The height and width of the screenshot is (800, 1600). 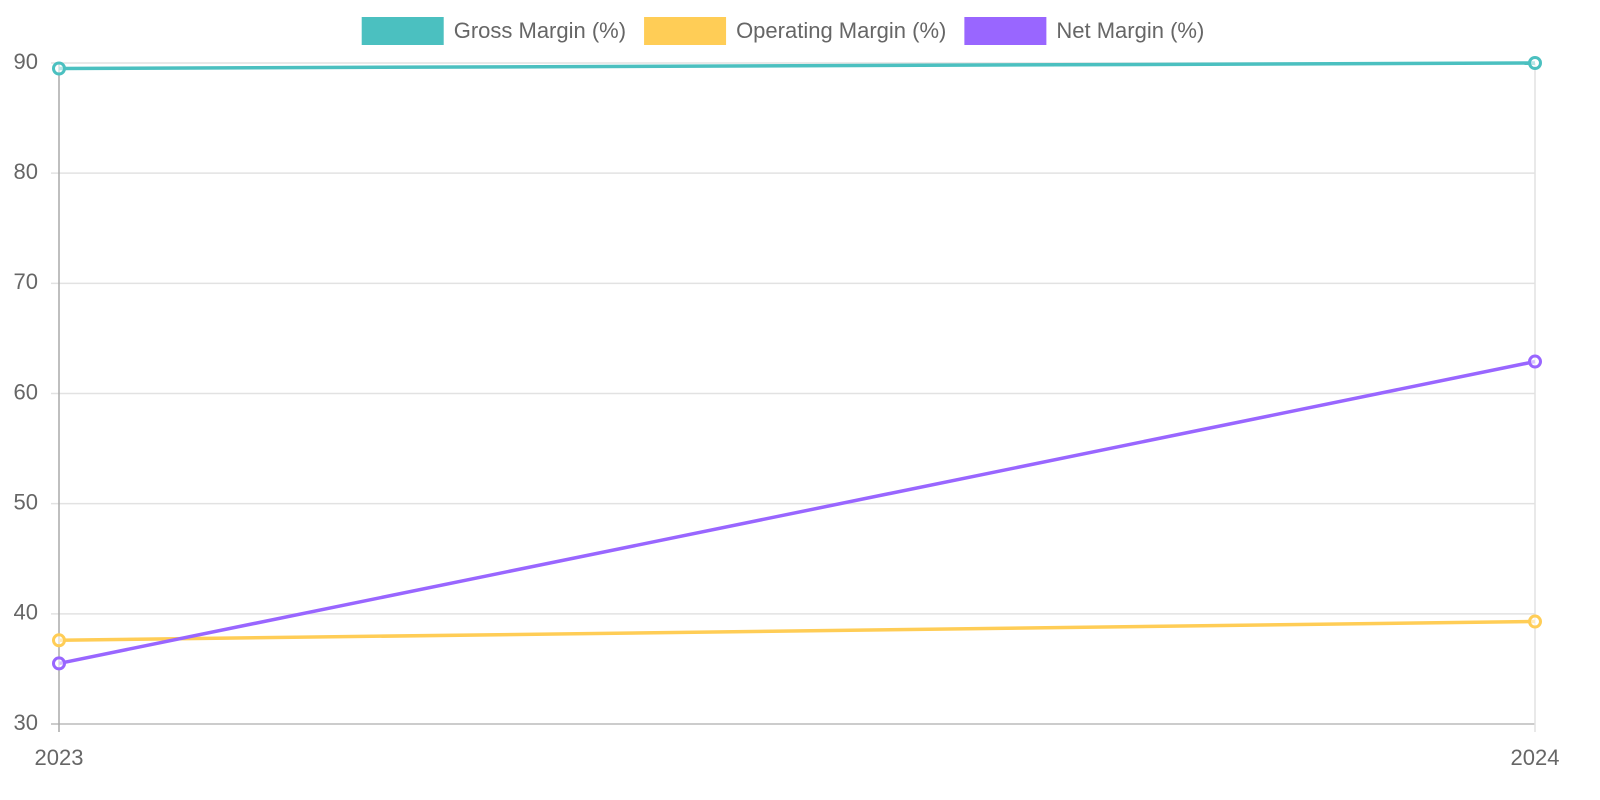 What do you see at coordinates (26, 281) in the screenshot?
I see `y-tick-label: 70` at bounding box center [26, 281].